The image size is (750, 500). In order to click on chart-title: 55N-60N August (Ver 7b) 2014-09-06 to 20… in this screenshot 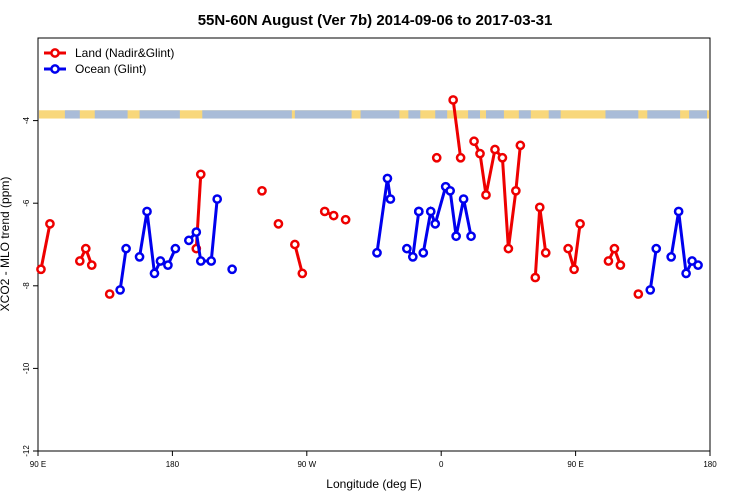, I will do `click(375, 20)`.